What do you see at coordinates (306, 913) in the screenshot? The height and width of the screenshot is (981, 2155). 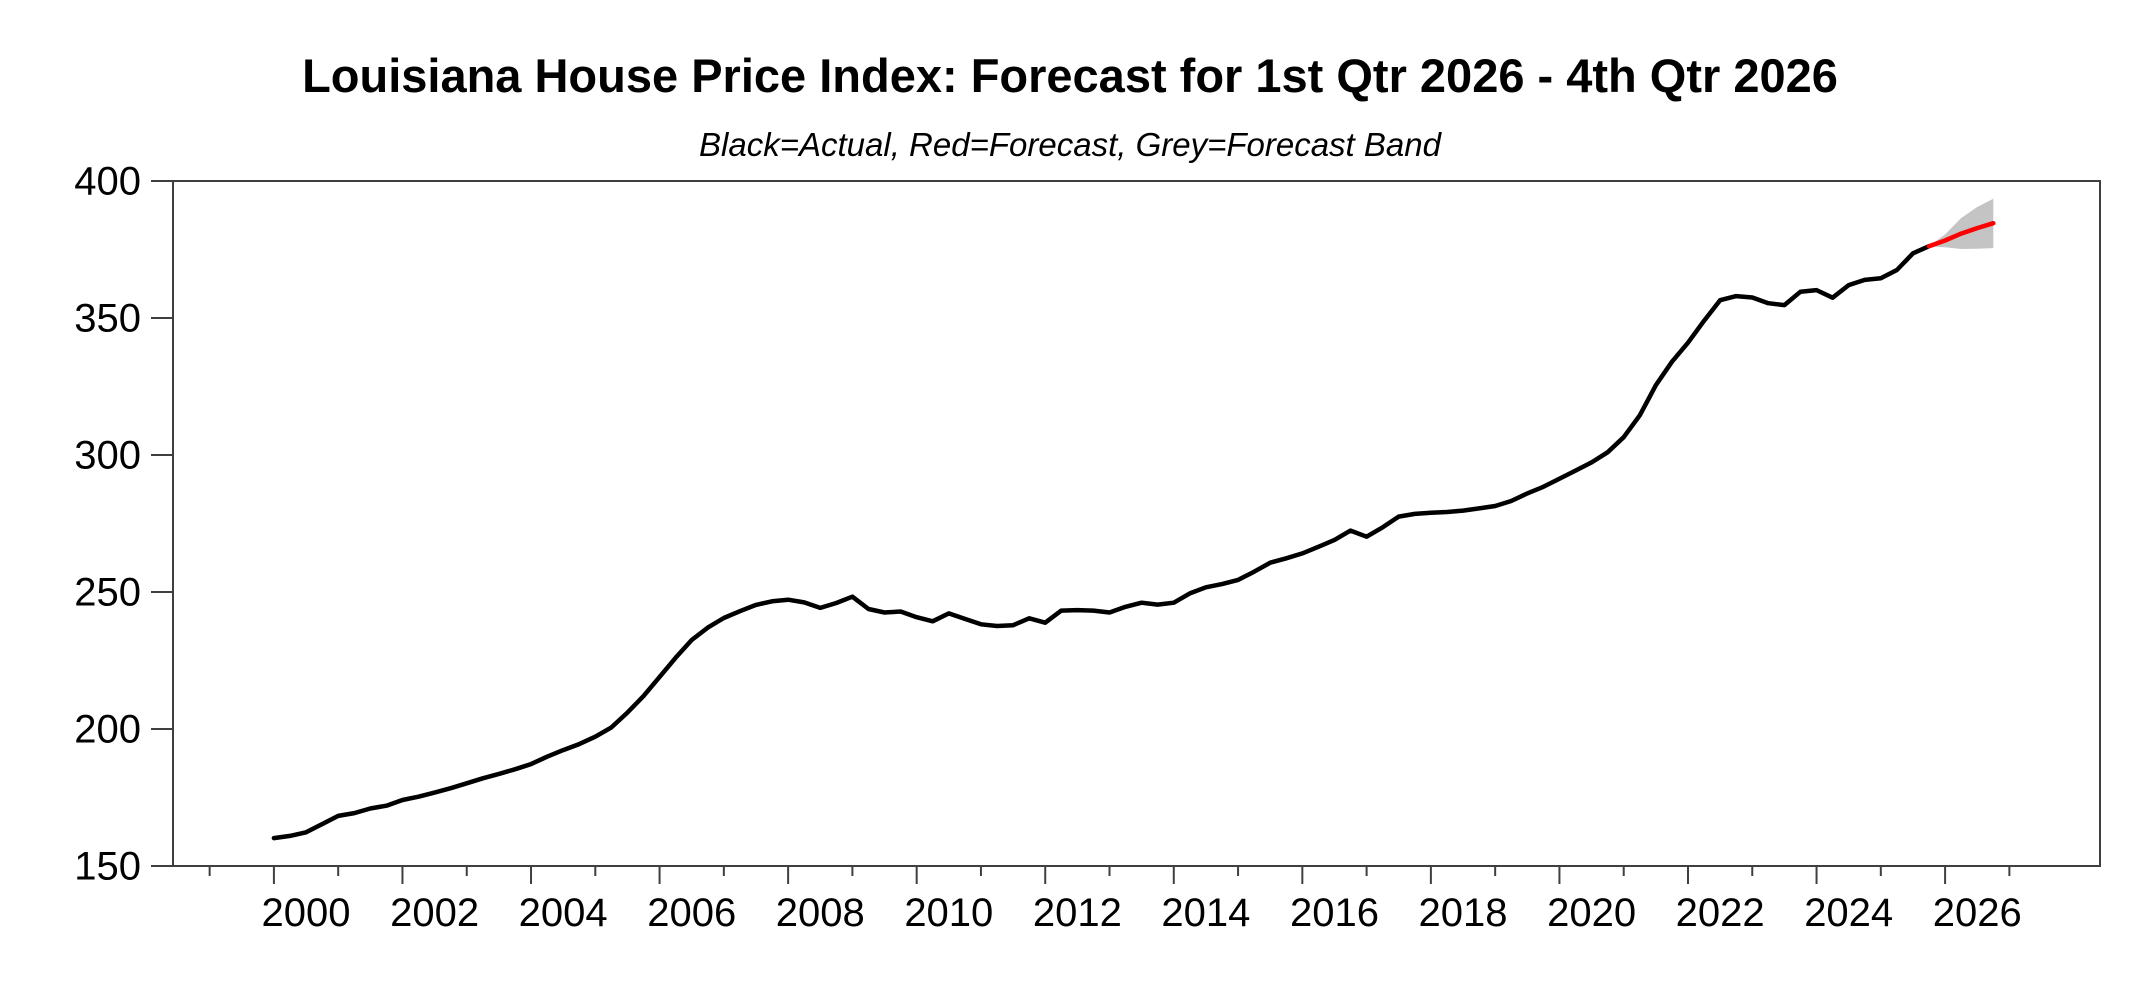 I see `x-axis-label: 2000` at bounding box center [306, 913].